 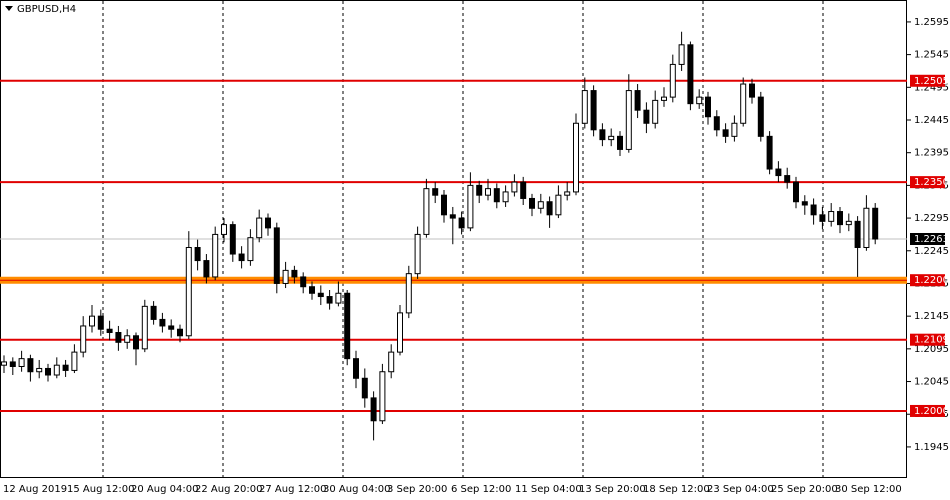 What do you see at coordinates (868, 489) in the screenshot?
I see `x-tick-label: 30 Sep 12:00` at bounding box center [868, 489].